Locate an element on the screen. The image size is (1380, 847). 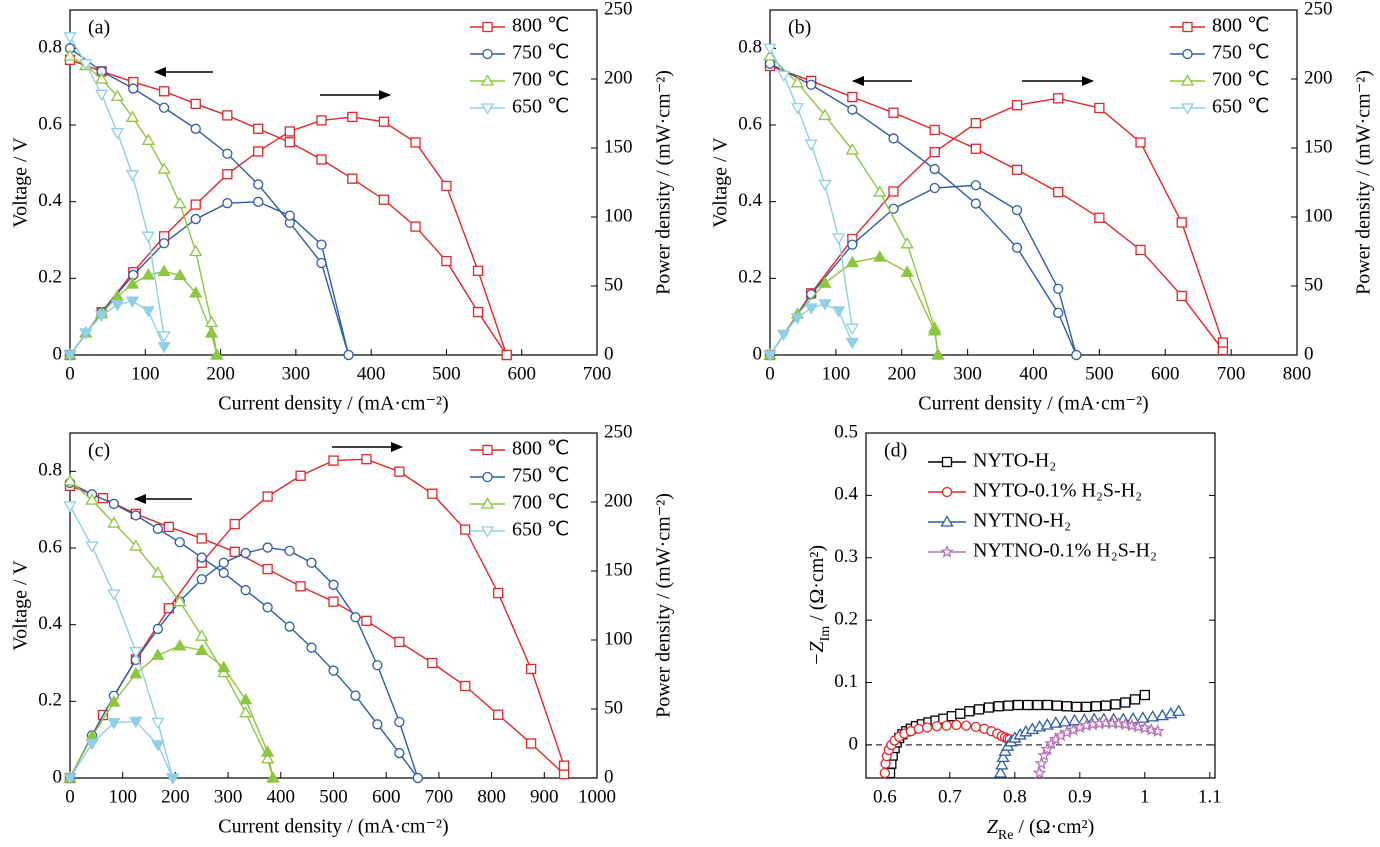
y2-tick-label: 200 is located at coordinates (618, 500).